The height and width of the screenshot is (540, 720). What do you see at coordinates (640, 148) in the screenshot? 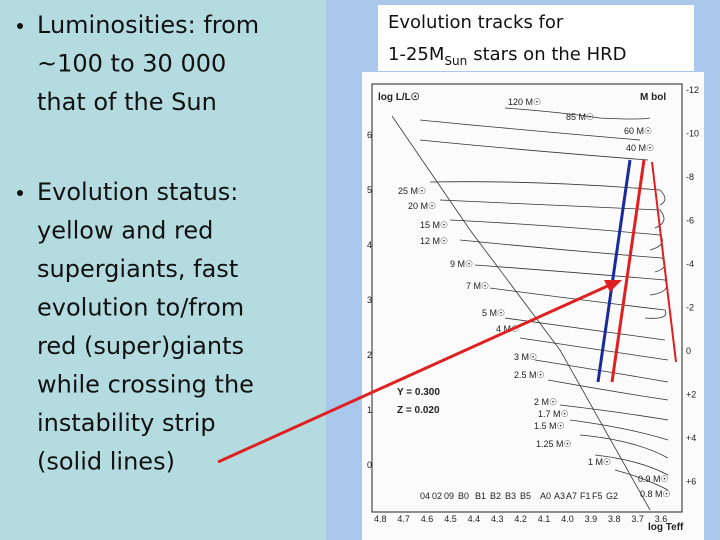
I see `mass-label: 40 M☉` at bounding box center [640, 148].